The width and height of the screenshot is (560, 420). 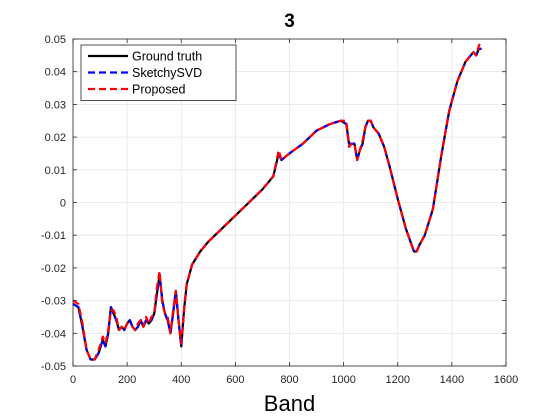 What do you see at coordinates (55, 171) in the screenshot?
I see `y-tick-label: 0.01` at bounding box center [55, 171].